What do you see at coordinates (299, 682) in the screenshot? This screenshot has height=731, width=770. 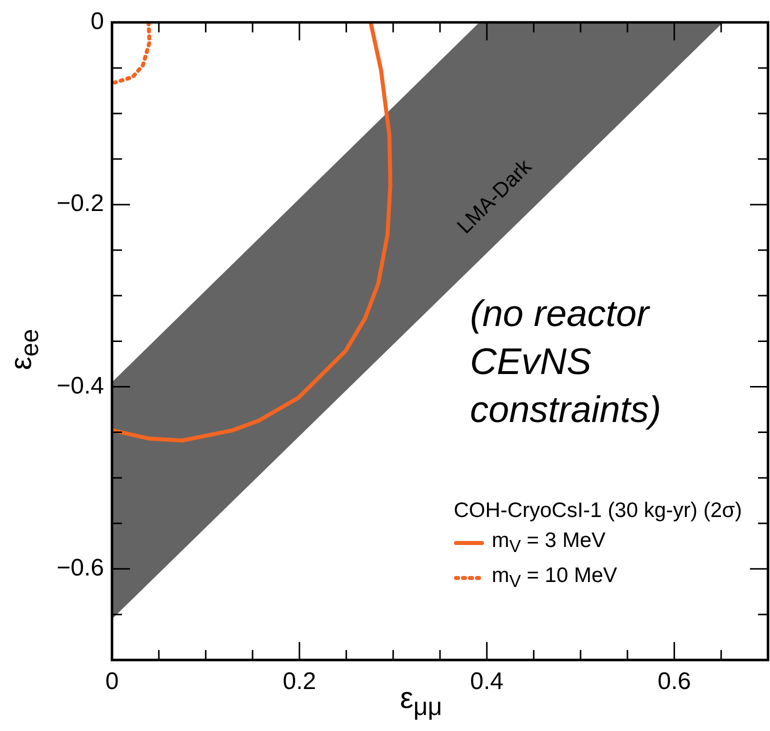 I see `x-tick-label: 0.2` at bounding box center [299, 682].